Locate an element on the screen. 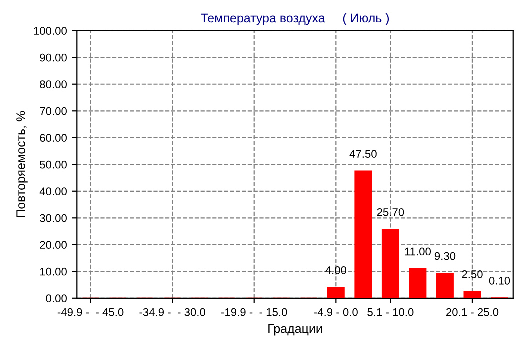 The height and width of the screenshot is (343, 532). x-tick-label: -19.9 - - 15.0 is located at coordinates (255, 312).